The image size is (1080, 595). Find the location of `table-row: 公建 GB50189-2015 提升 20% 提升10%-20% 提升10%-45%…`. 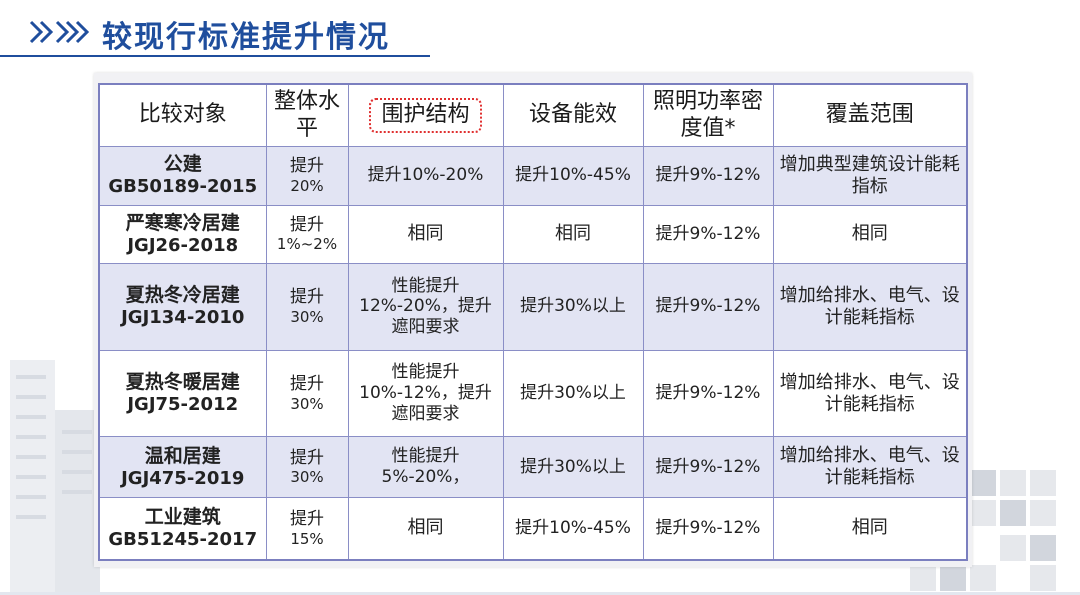

table-row: 公建 GB50189-2015 提升 20% 提升10%-20% 提升10%-45%… is located at coordinates (533, 176).